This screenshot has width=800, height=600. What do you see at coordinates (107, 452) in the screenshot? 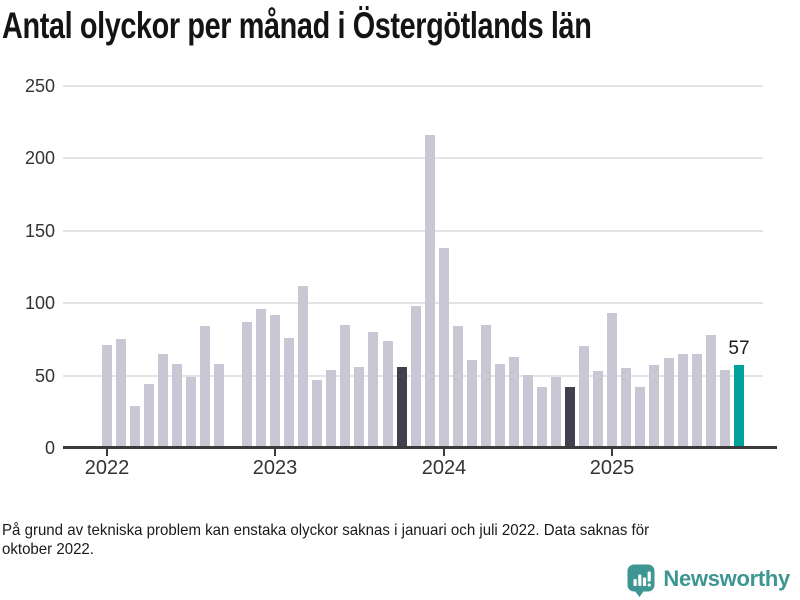
I see `x-axis-tick-2022` at bounding box center [107, 452].